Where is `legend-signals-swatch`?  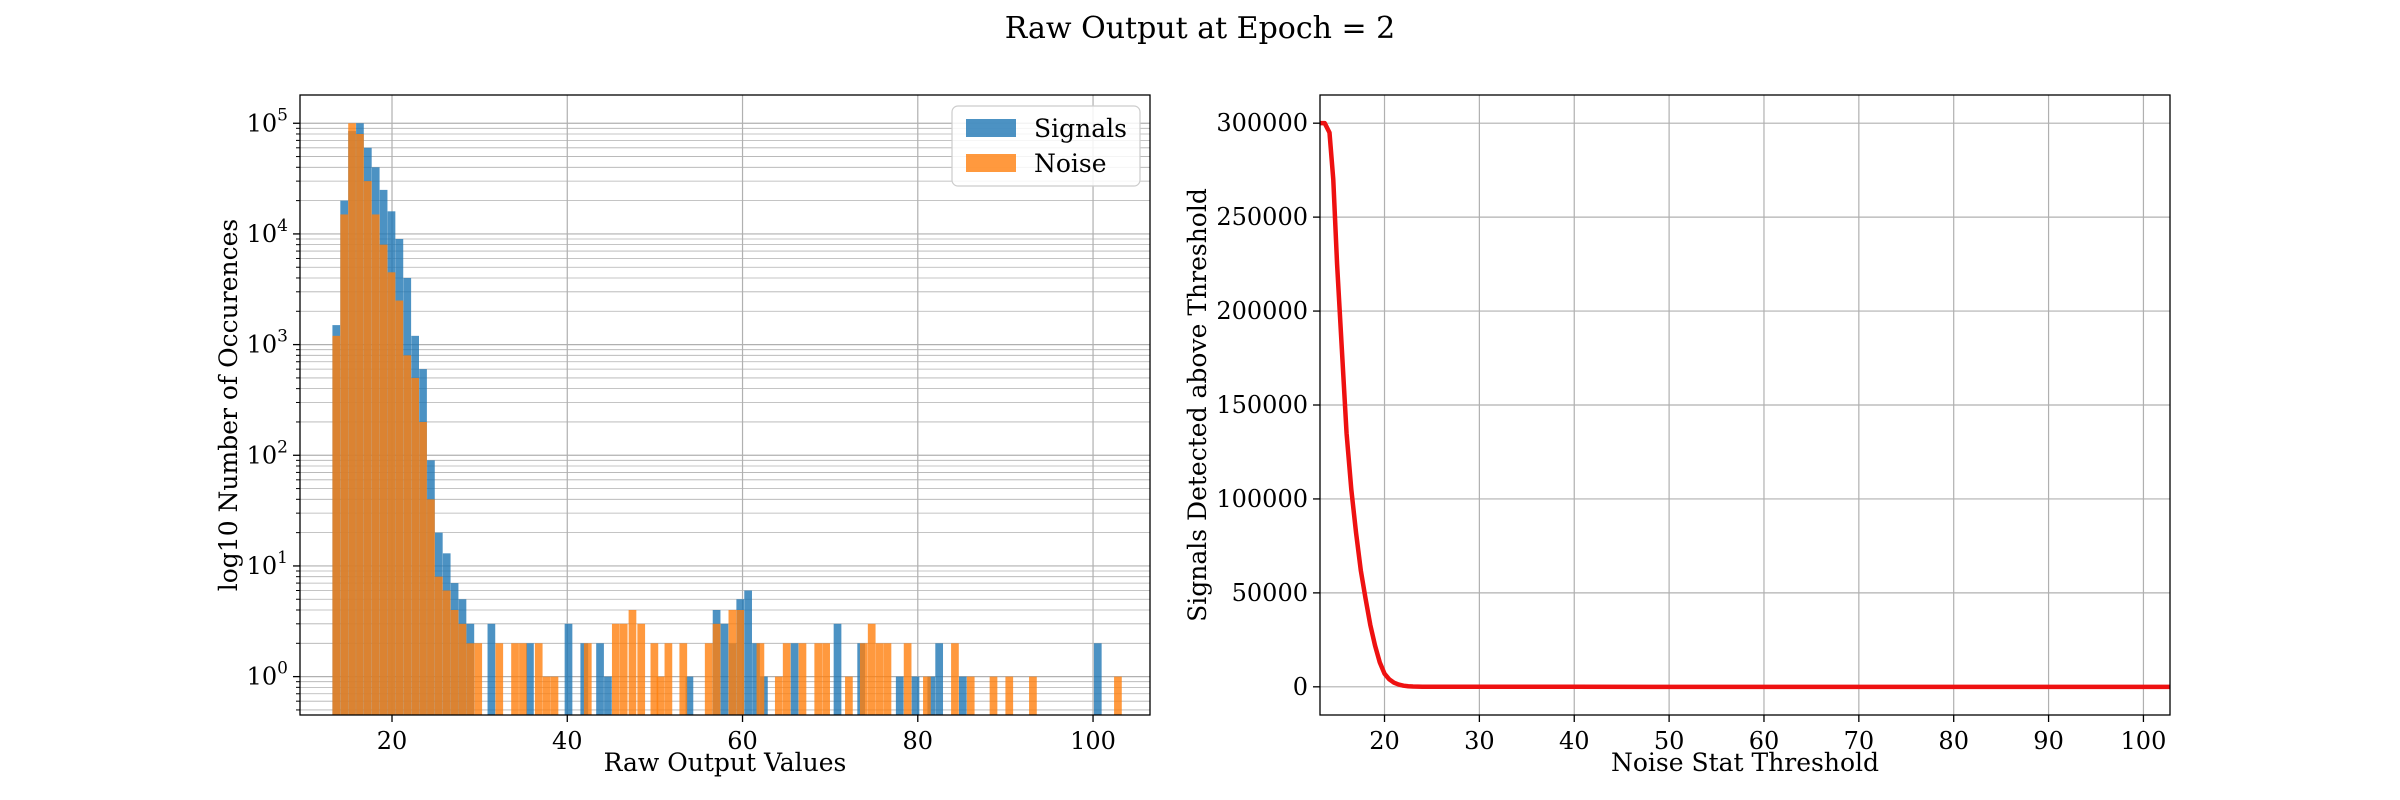 legend-signals-swatch is located at coordinates (991, 128).